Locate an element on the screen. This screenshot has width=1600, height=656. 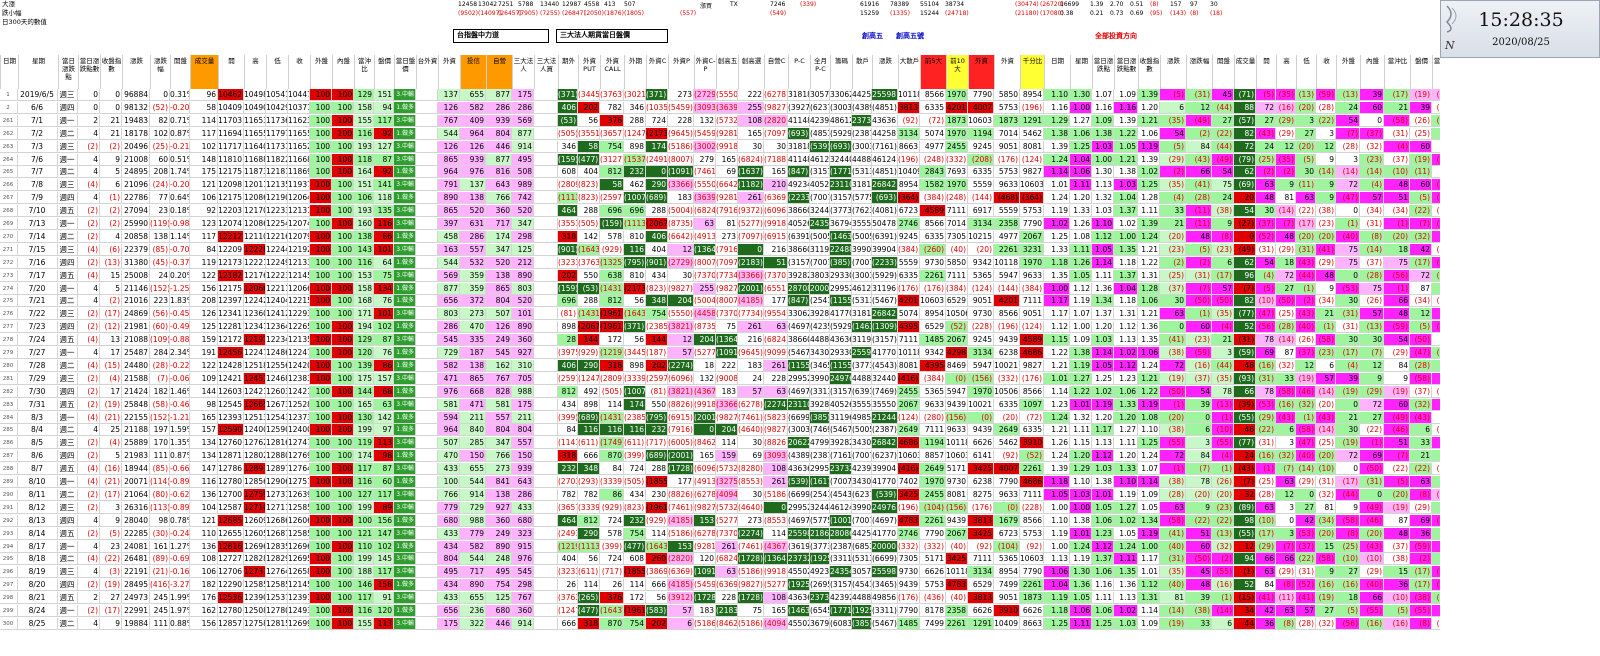
table-cell: 21866 is located at coordinates (820, 533).